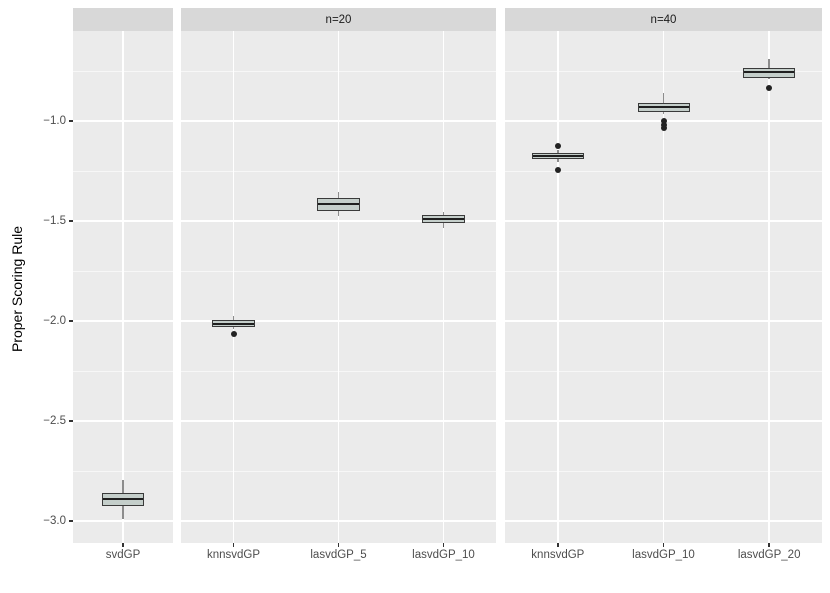 This screenshot has width=830, height=593. I want to click on facet-strip-label: n=40, so click(663, 19).